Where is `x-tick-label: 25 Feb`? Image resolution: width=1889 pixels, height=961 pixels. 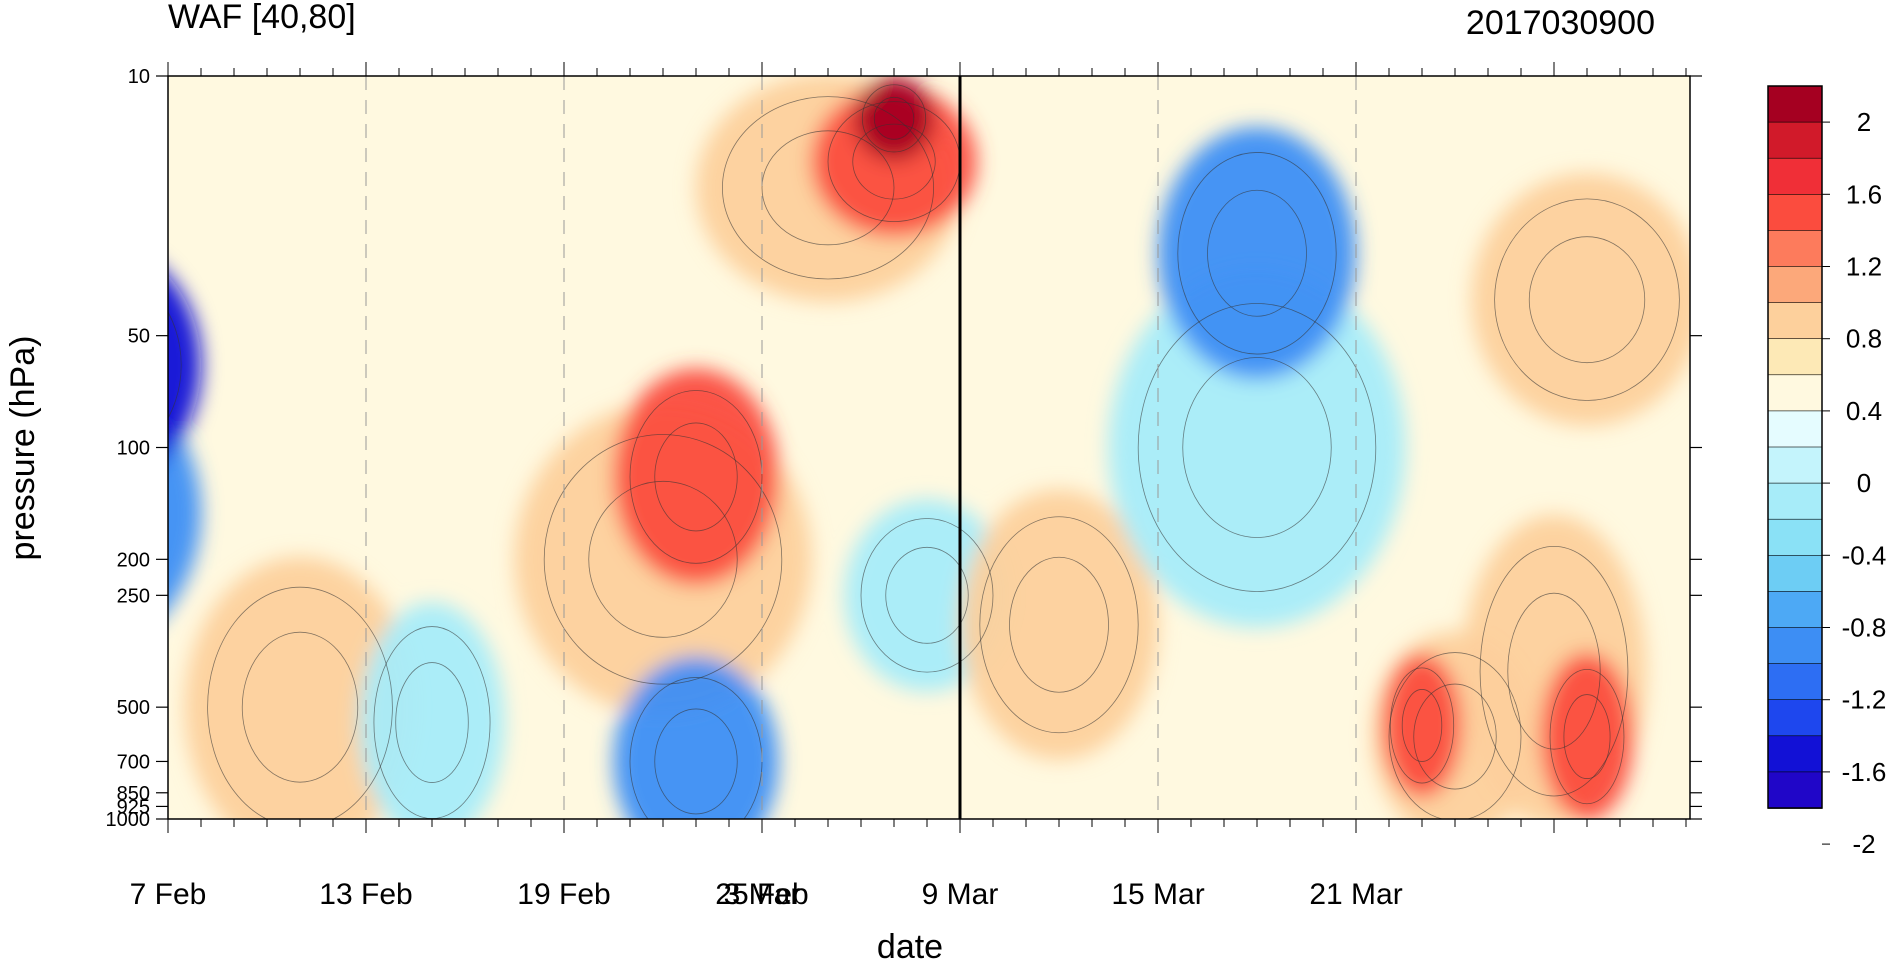
x-tick-label: 25 Feb is located at coordinates (761, 894).